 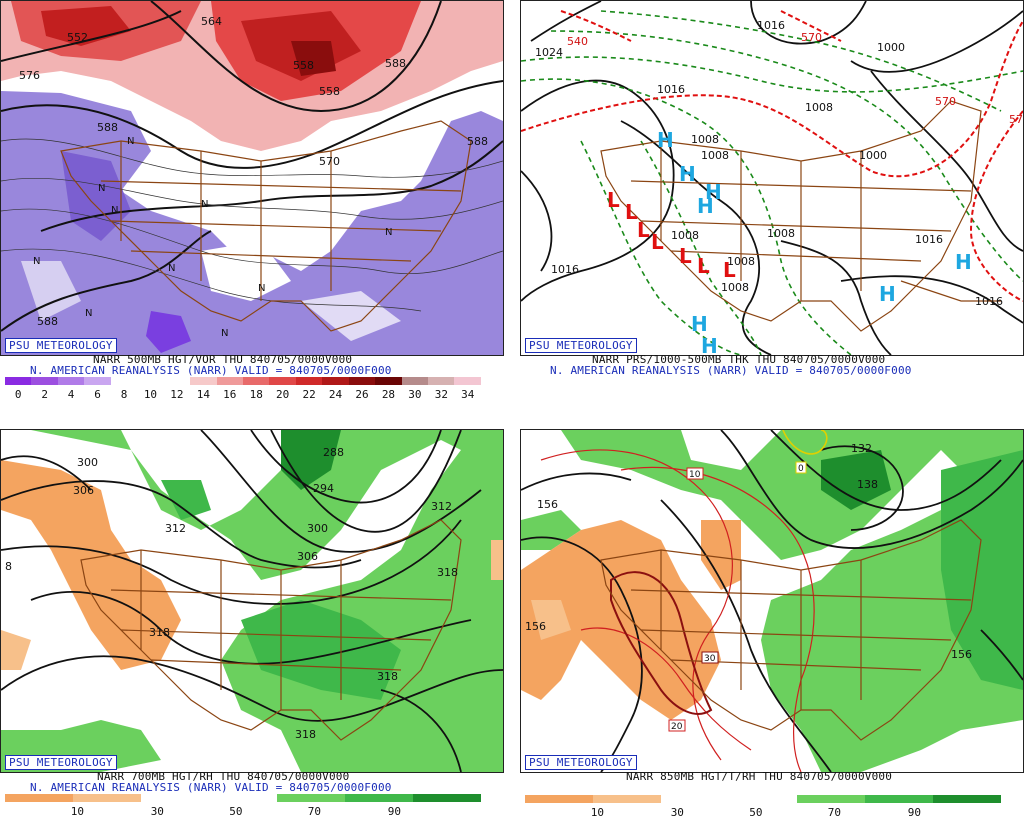 I want to click on isobar-label: 1000, so click(x=891, y=47).